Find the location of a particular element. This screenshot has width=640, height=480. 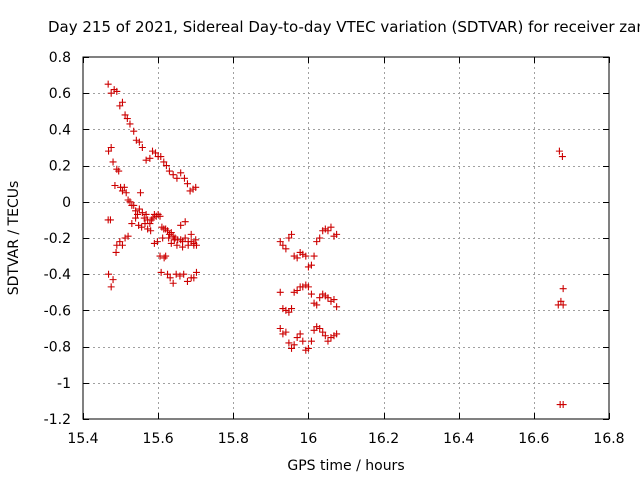

y-axis-label: SDTVAR / TECUs is located at coordinates (14, 238).